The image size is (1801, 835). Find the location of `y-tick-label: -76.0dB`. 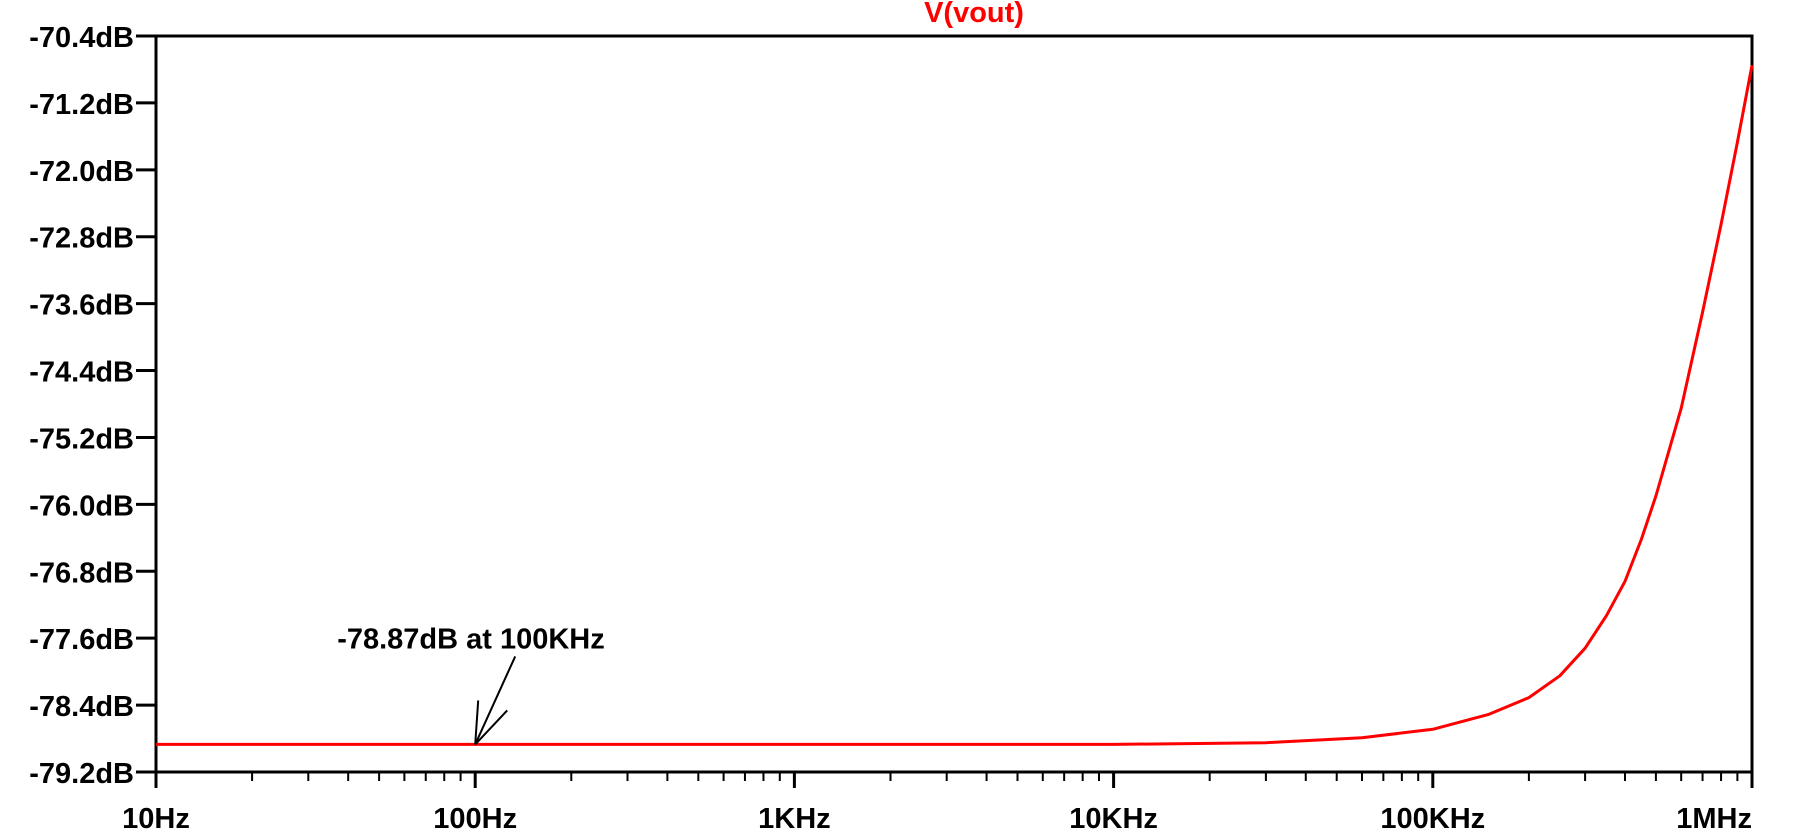

y-tick-label: -76.0dB is located at coordinates (81, 506).